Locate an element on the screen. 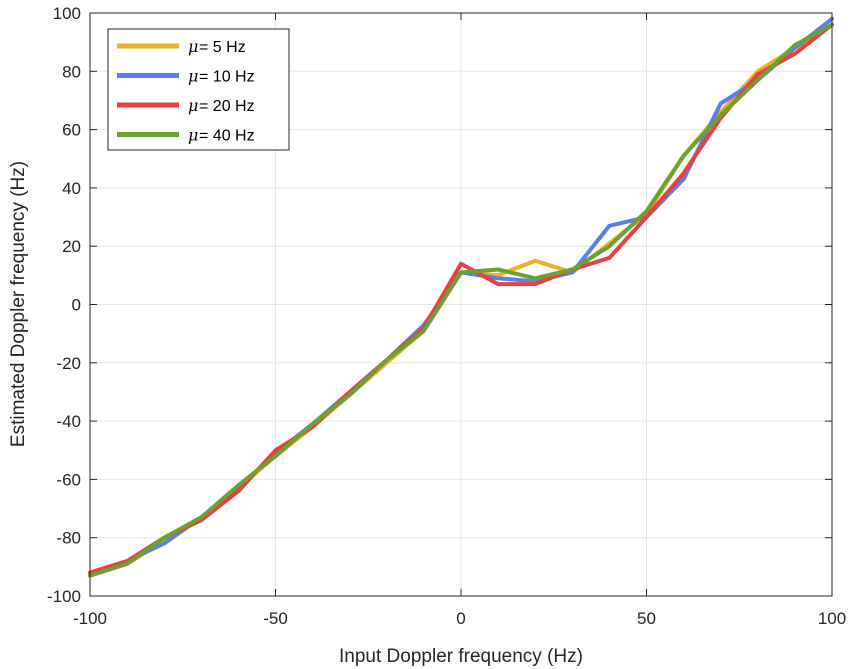  x-tick-label: -50 is located at coordinates (275, 618).